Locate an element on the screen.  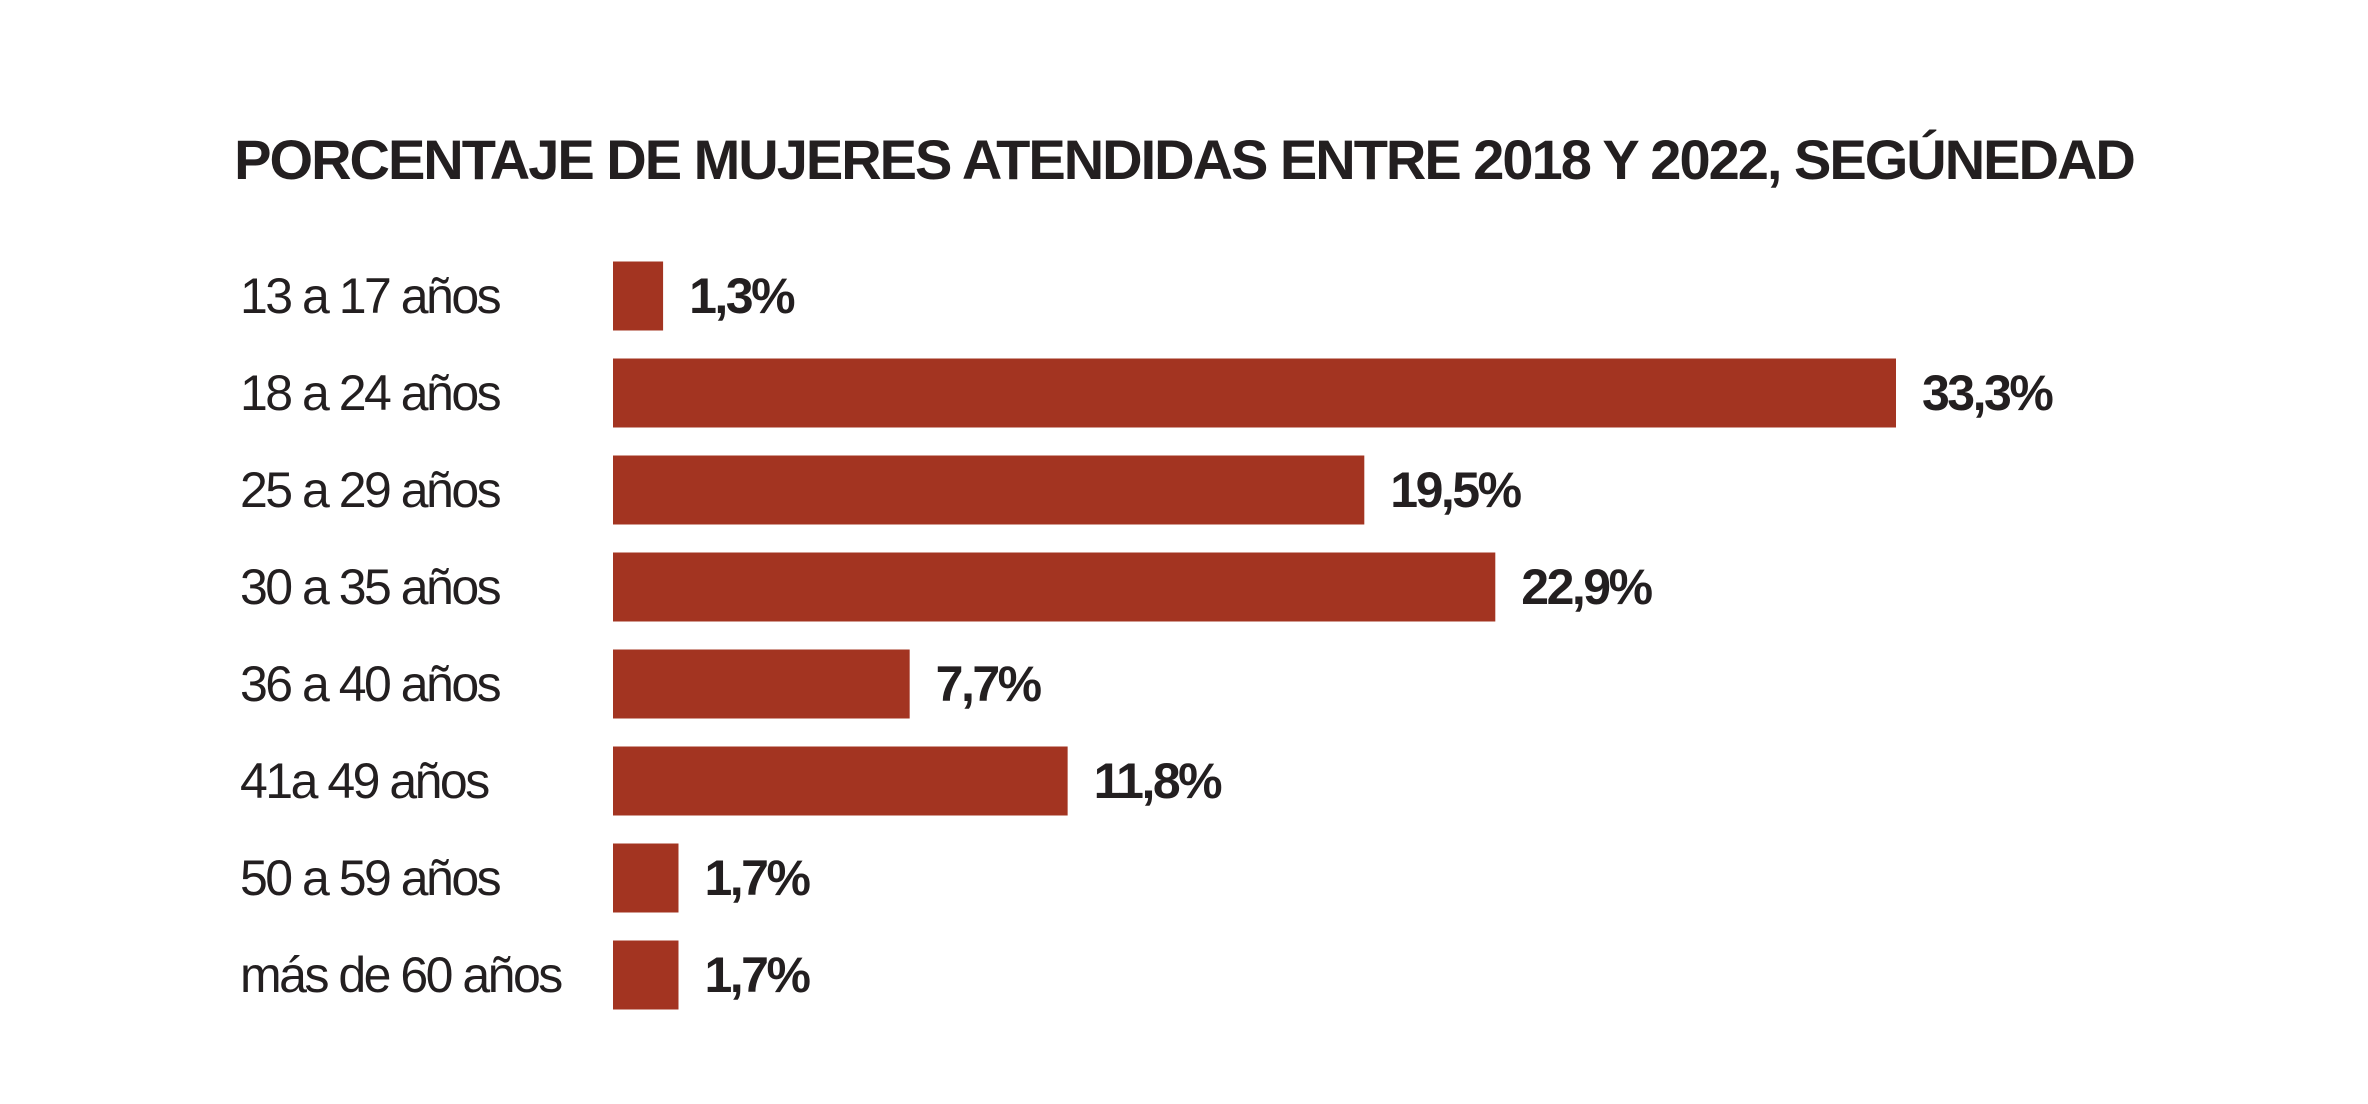
value-label: 11,8% is located at coordinates (1158, 781).